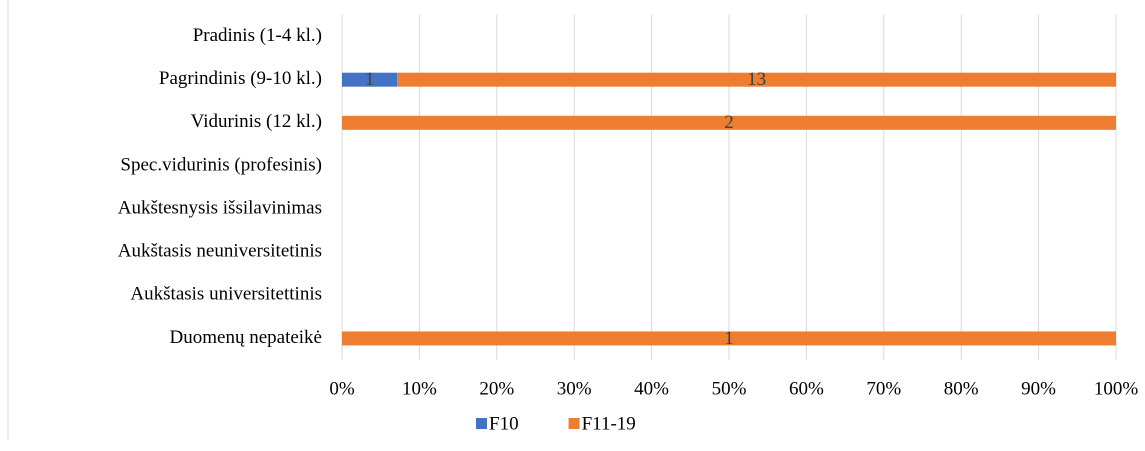 Image resolution: width=1145 pixels, height=451 pixels. What do you see at coordinates (220, 207) in the screenshot?
I see `y-tick-label: Aukštesnysis išsilavinimas` at bounding box center [220, 207].